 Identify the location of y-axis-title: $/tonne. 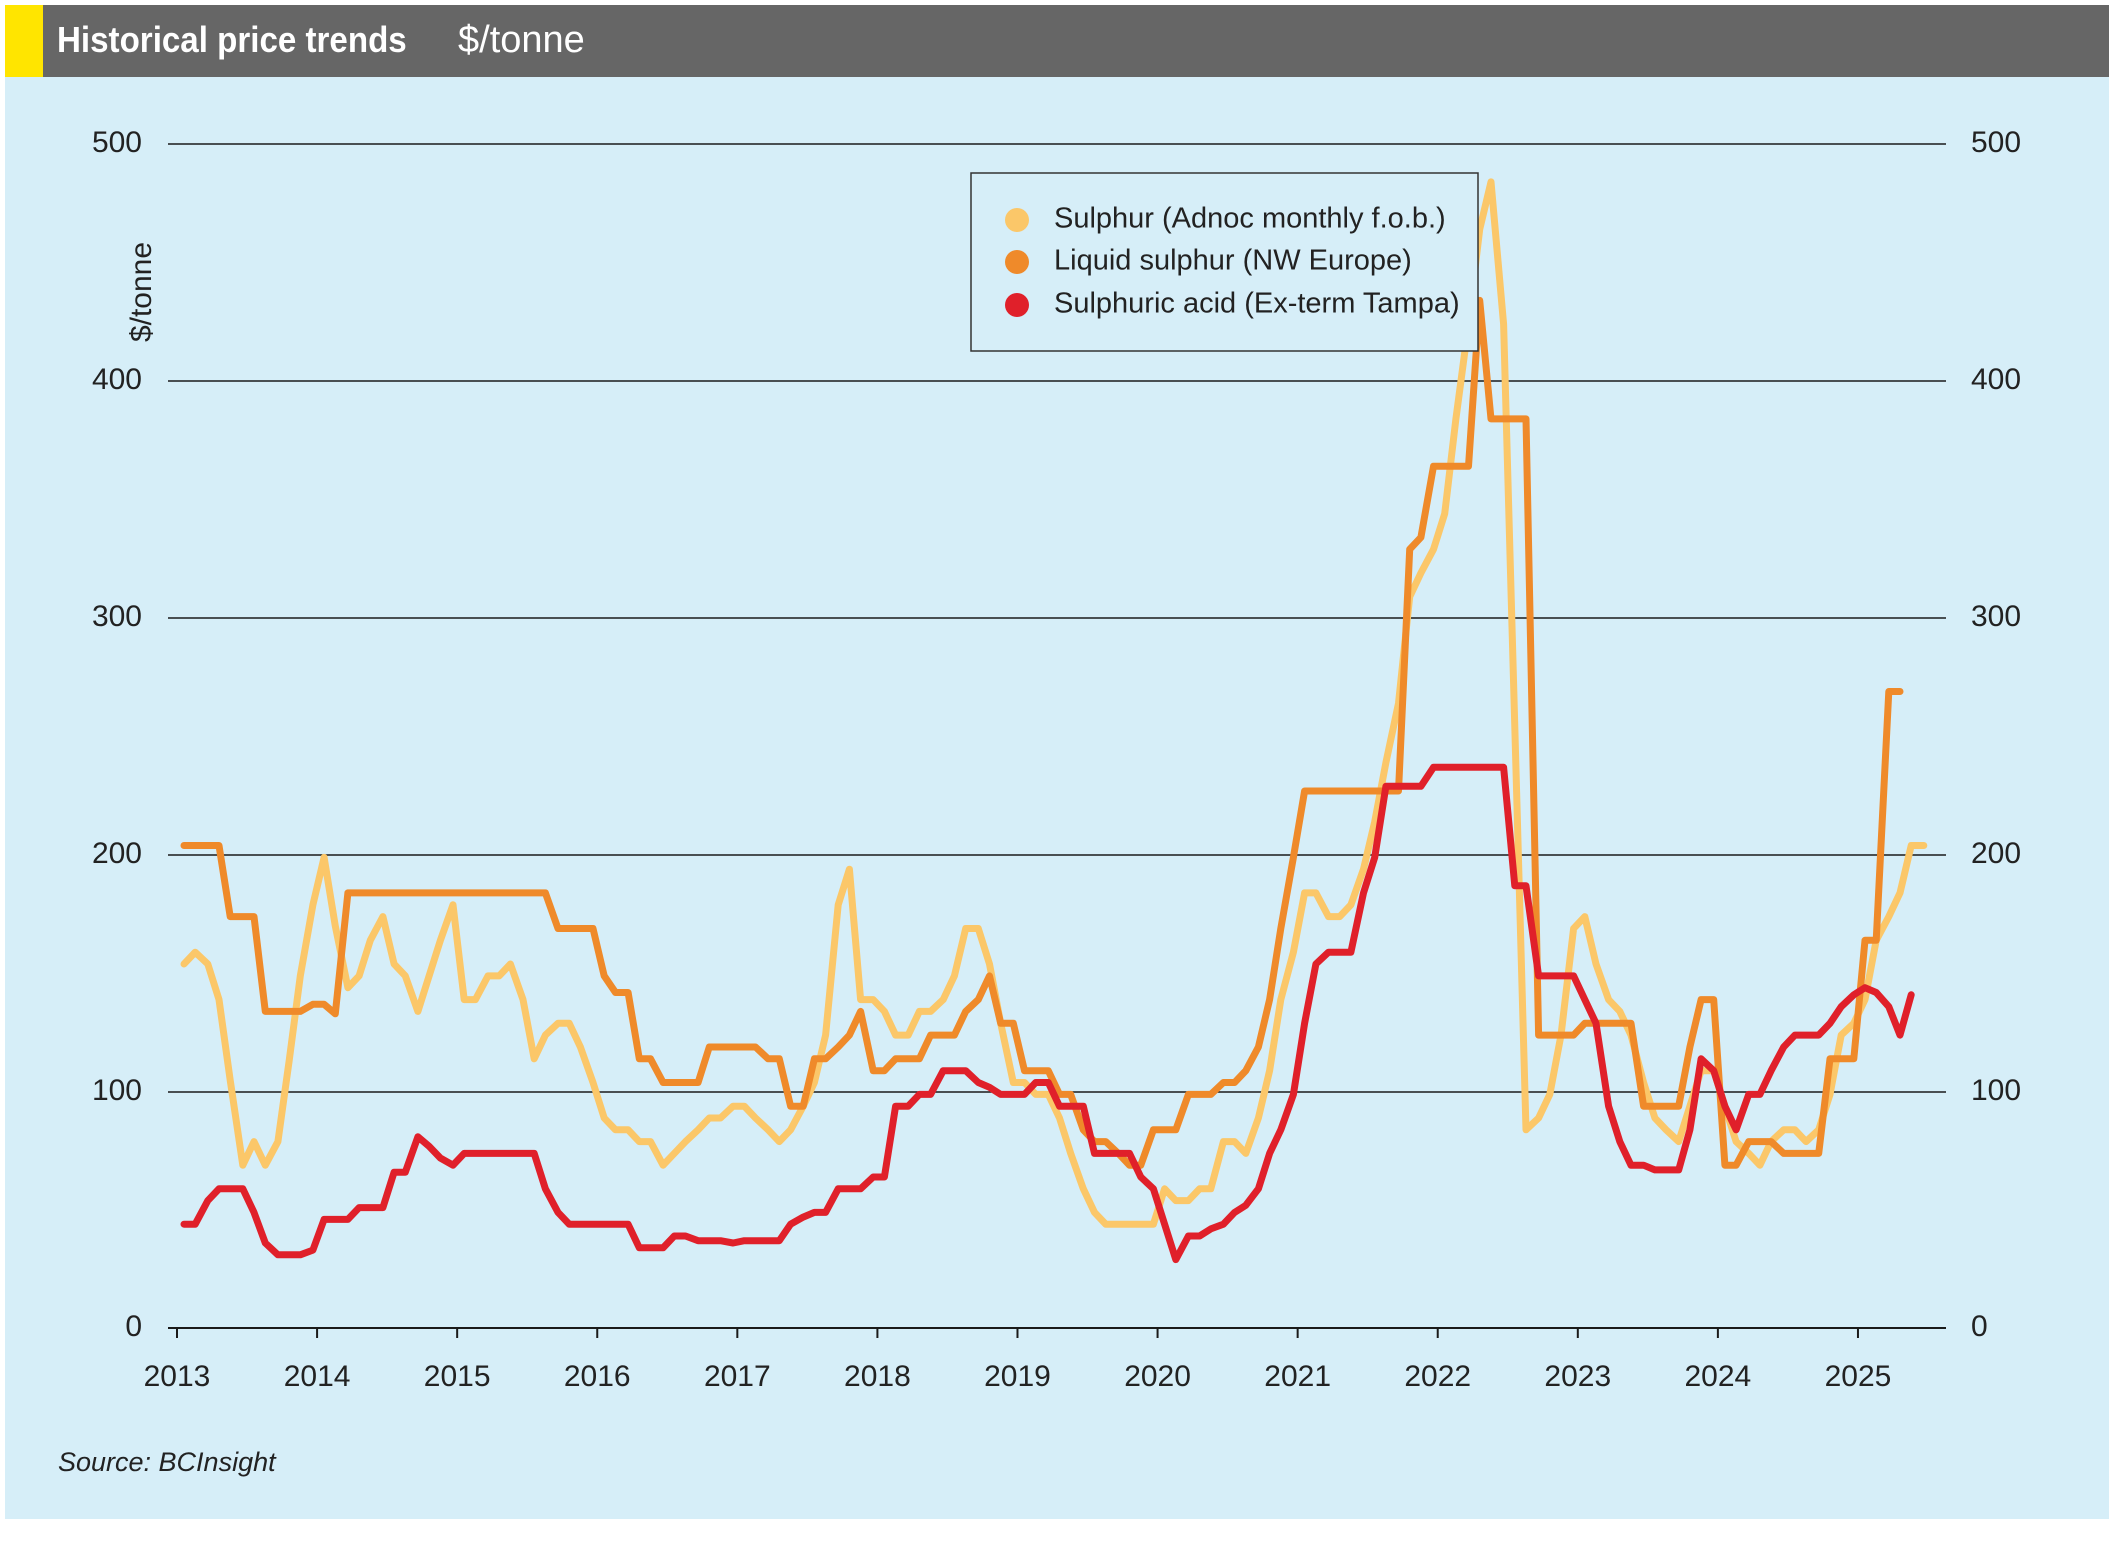
(141, 292).